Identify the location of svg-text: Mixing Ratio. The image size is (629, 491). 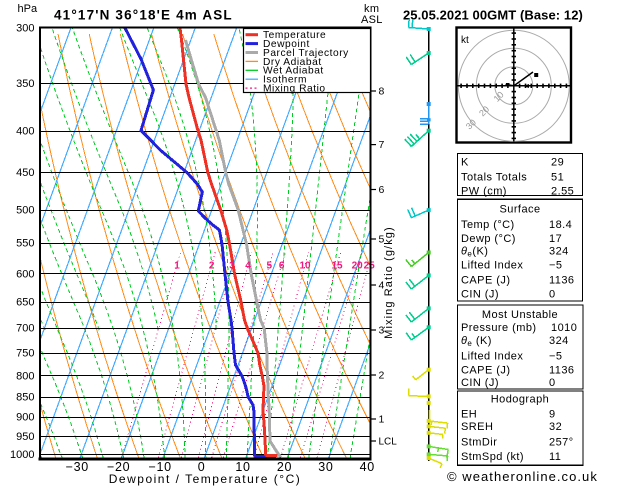
(294, 89).